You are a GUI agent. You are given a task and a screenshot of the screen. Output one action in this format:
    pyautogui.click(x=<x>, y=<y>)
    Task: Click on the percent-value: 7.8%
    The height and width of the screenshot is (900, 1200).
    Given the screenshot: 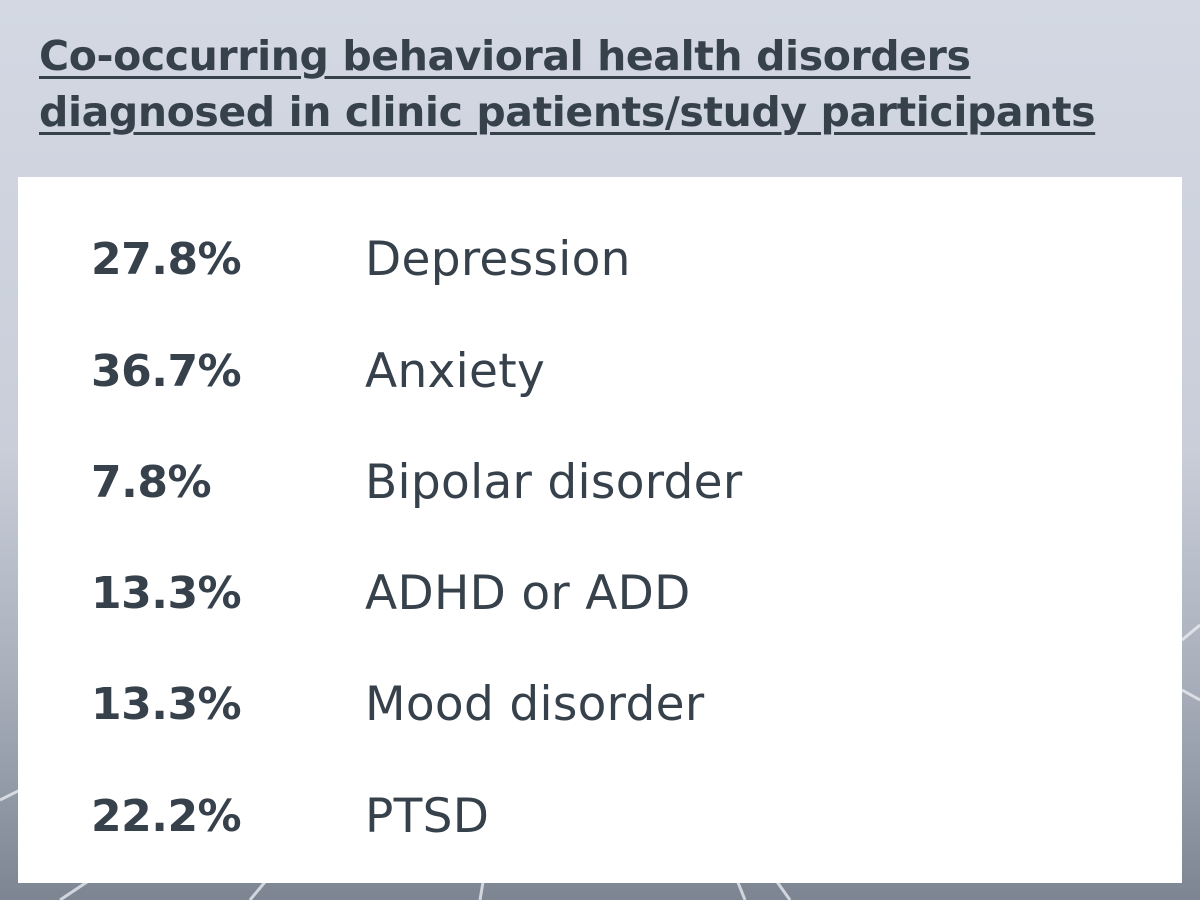 What is the action you would take?
    pyautogui.click(x=151, y=482)
    